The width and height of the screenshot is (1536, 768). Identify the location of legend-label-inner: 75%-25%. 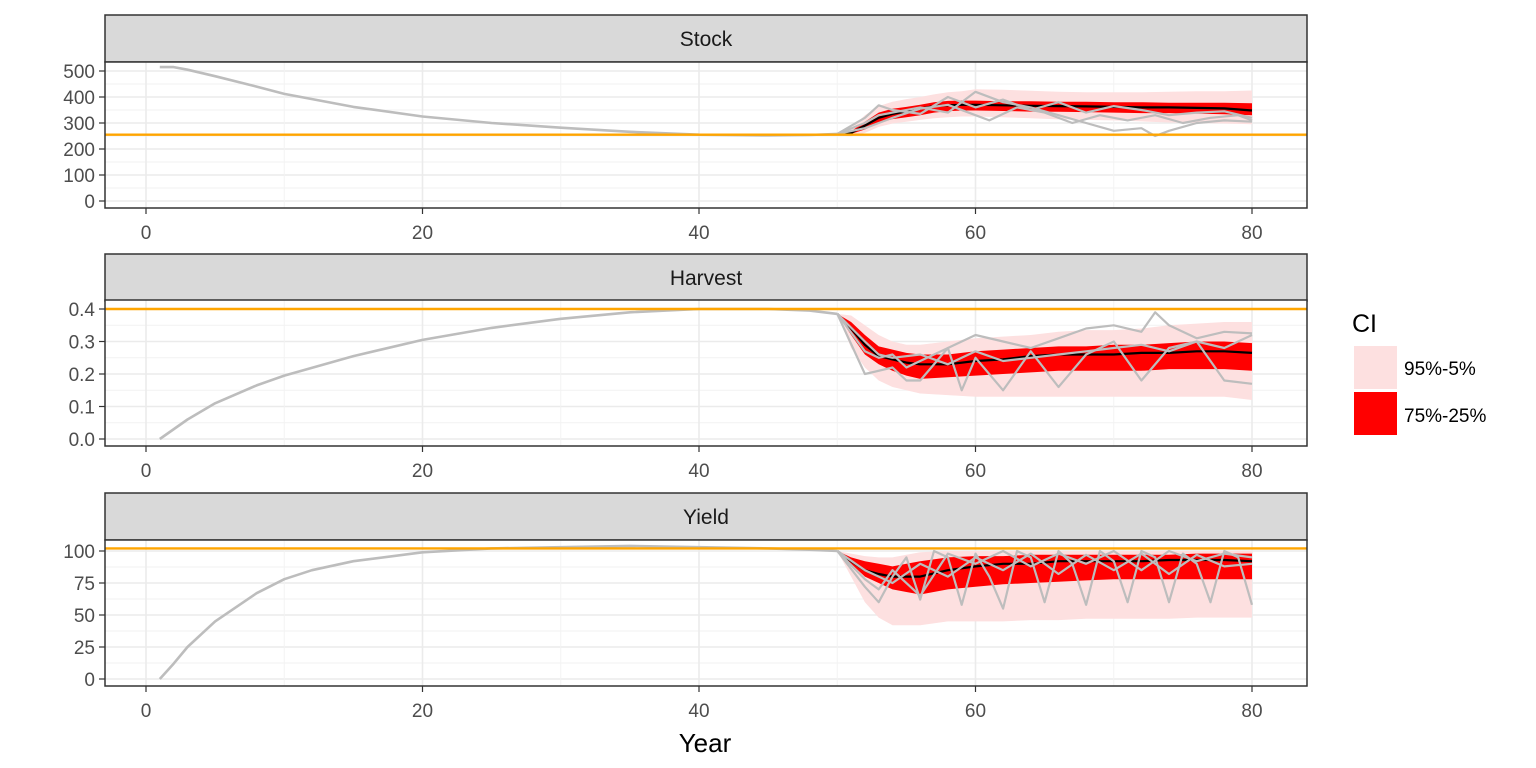
(1445, 416).